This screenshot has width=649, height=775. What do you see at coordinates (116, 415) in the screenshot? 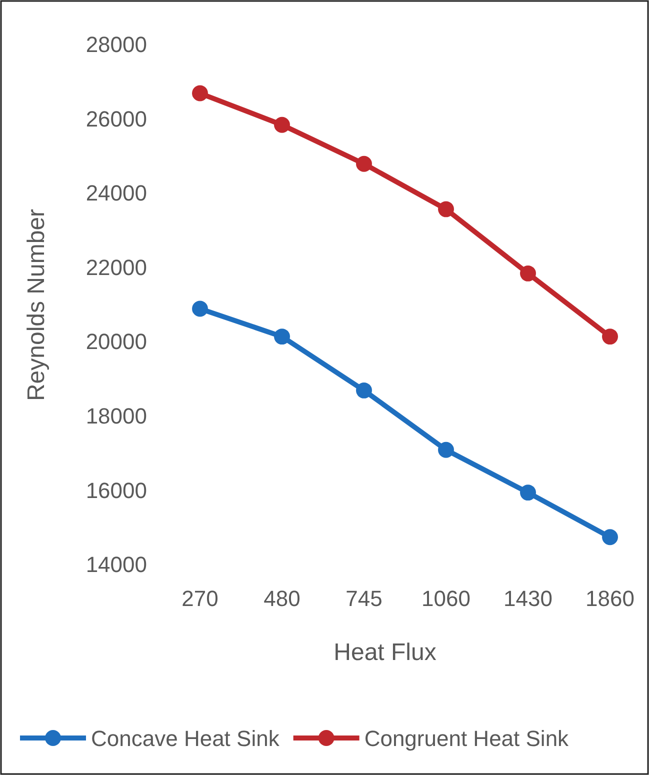
I see `y-tick-label: 18000` at bounding box center [116, 415].